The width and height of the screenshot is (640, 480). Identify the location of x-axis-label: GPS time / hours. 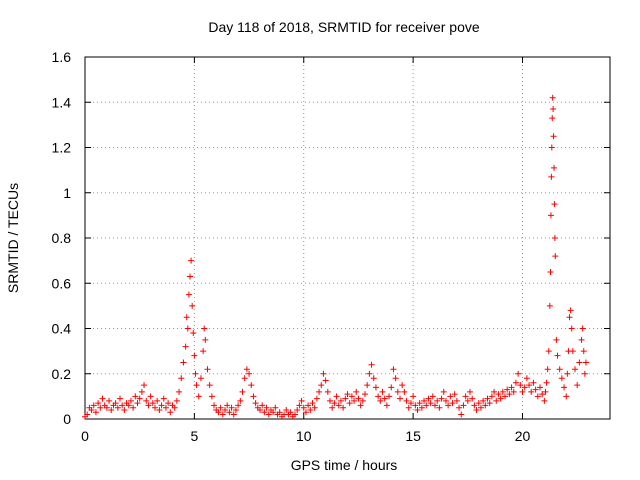
(344, 465).